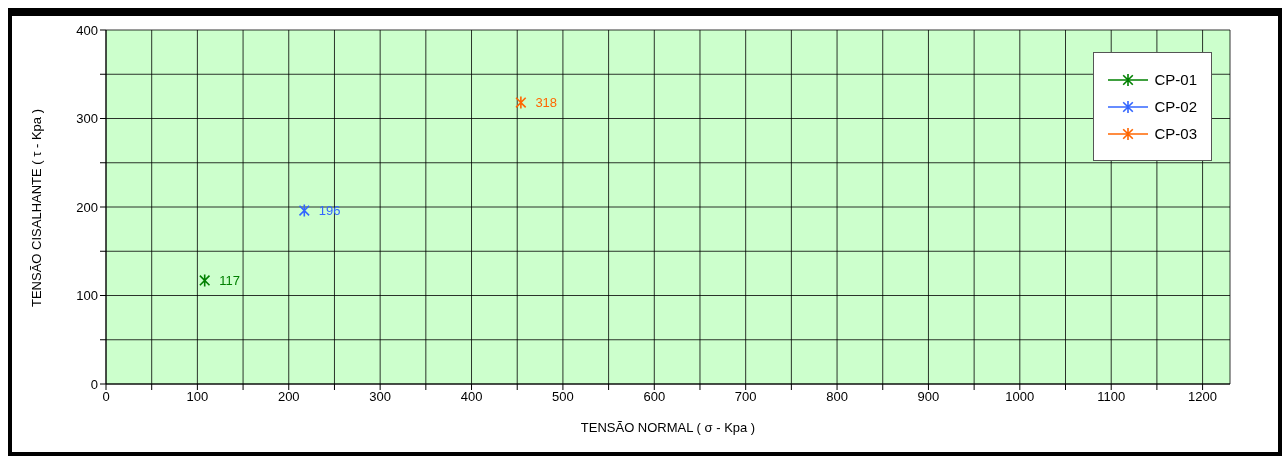 The image size is (1288, 458). Describe the element at coordinates (87, 119) in the screenshot. I see `y-tick-label: 300` at that location.